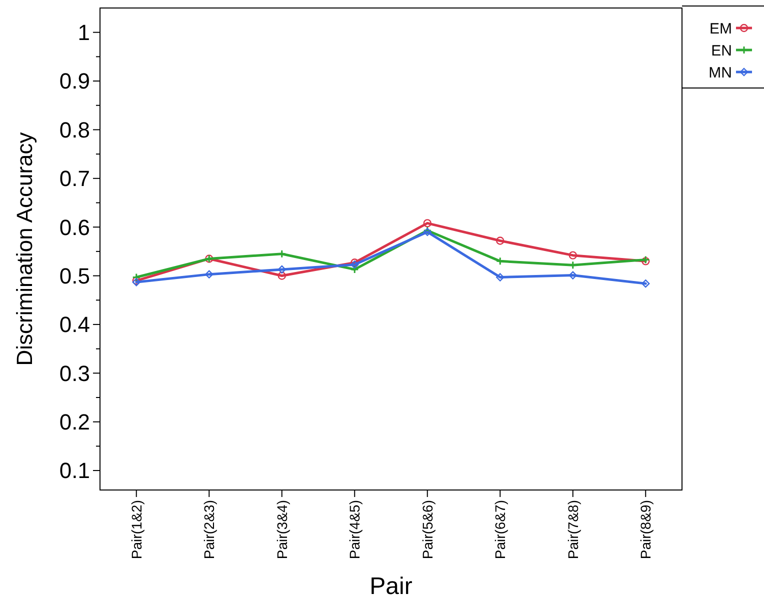 This screenshot has width=764, height=606. What do you see at coordinates (354, 530) in the screenshot?
I see `x-tick-label: Pair(4&5)` at bounding box center [354, 530].